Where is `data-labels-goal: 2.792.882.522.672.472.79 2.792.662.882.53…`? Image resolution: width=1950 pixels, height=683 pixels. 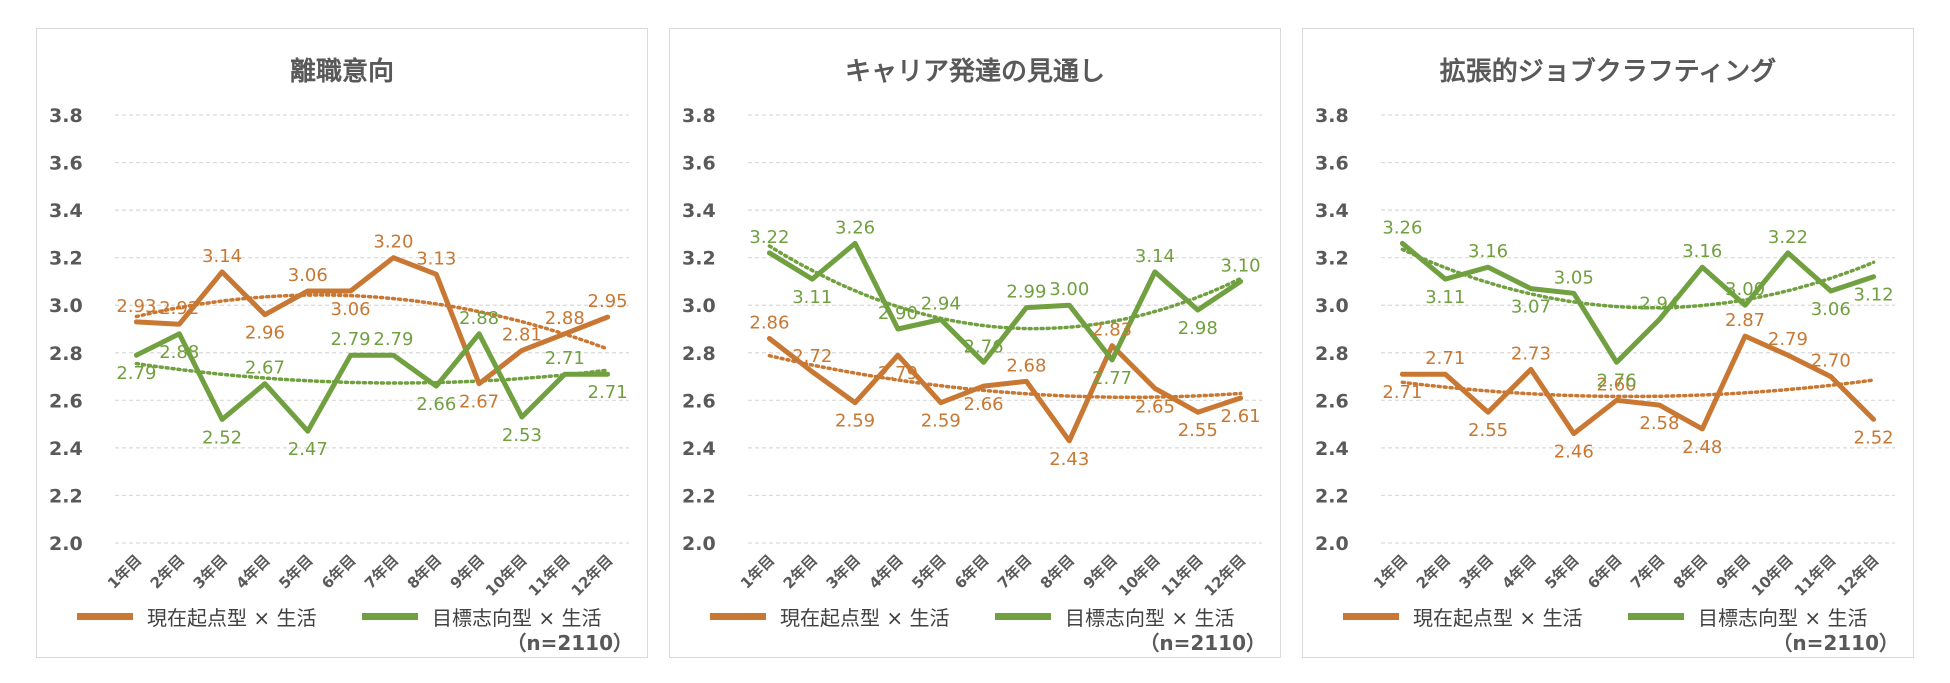
data-labels-goal: 2.792.882.522.672.472.79 2.792.662.882.53… is located at coordinates (371, 384).